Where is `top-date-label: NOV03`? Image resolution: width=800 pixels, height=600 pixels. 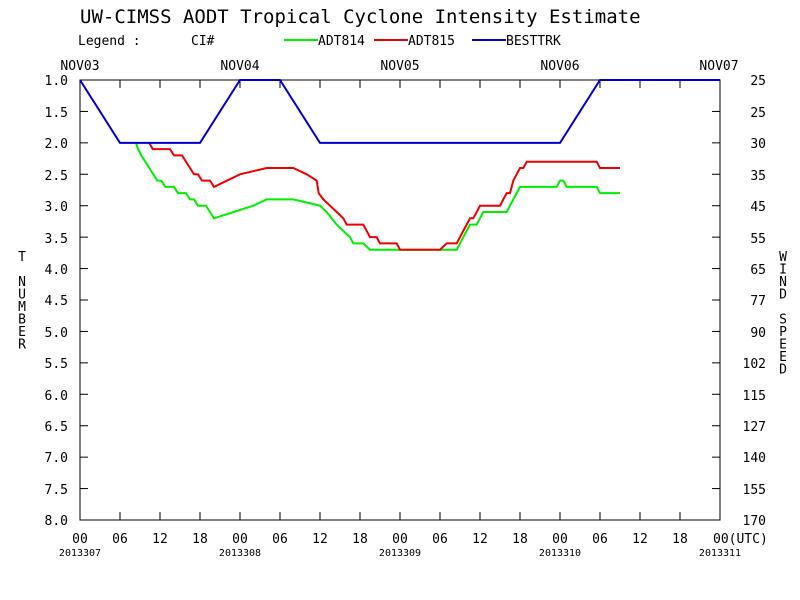
top-date-label: NOV03 is located at coordinates (79, 66).